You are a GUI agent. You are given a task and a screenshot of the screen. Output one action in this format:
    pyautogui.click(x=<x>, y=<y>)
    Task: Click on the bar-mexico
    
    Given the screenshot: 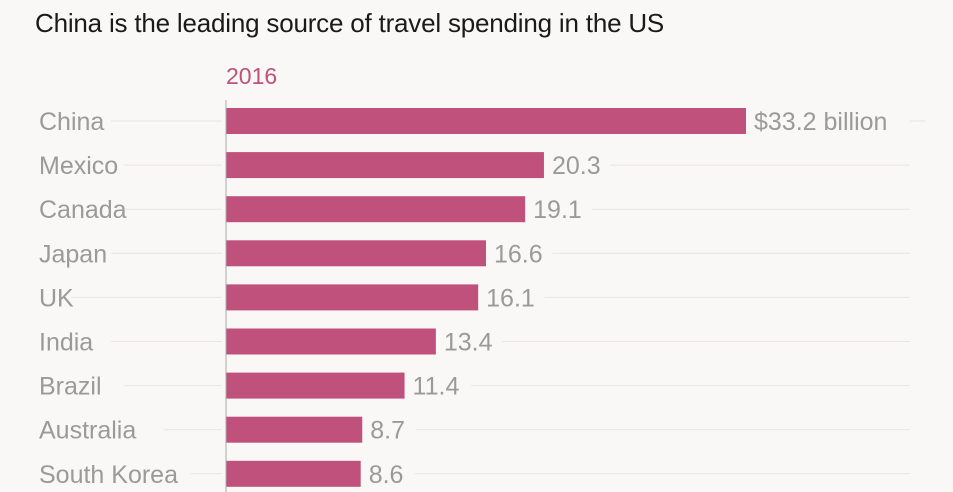 What is the action you would take?
    pyautogui.click(x=385, y=165)
    